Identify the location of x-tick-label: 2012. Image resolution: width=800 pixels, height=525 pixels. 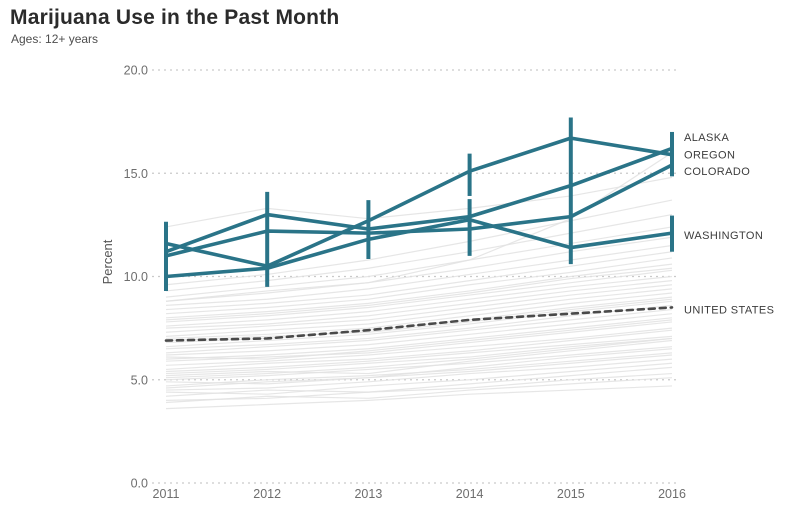
(267, 494).